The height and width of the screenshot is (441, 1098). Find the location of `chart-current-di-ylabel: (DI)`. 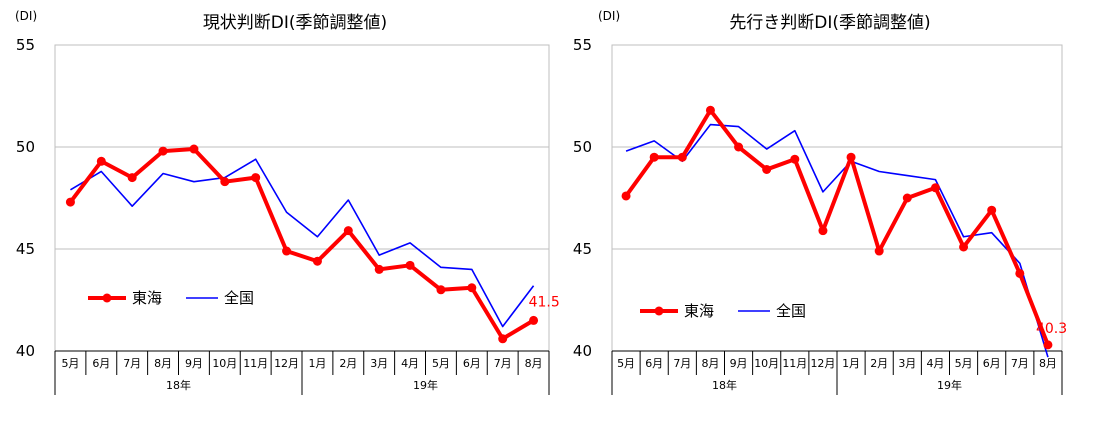

chart-current-di-ylabel: (DI) is located at coordinates (26, 16).